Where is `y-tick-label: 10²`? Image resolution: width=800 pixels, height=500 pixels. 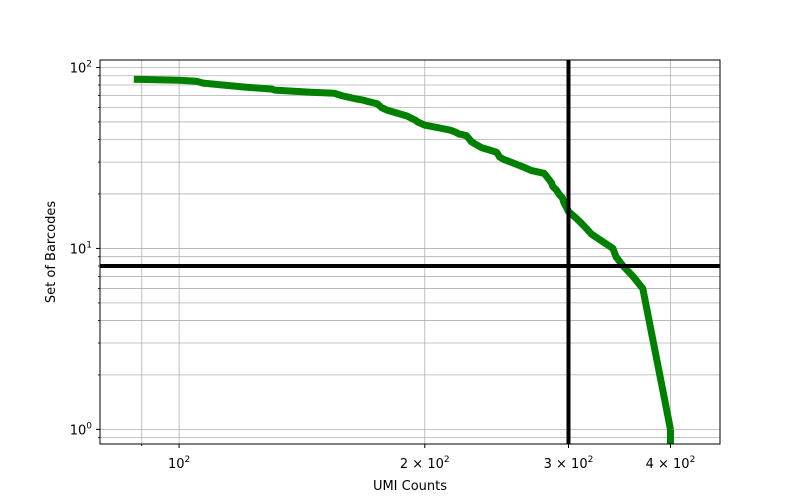
y-tick-label: 10² is located at coordinates (81, 67).